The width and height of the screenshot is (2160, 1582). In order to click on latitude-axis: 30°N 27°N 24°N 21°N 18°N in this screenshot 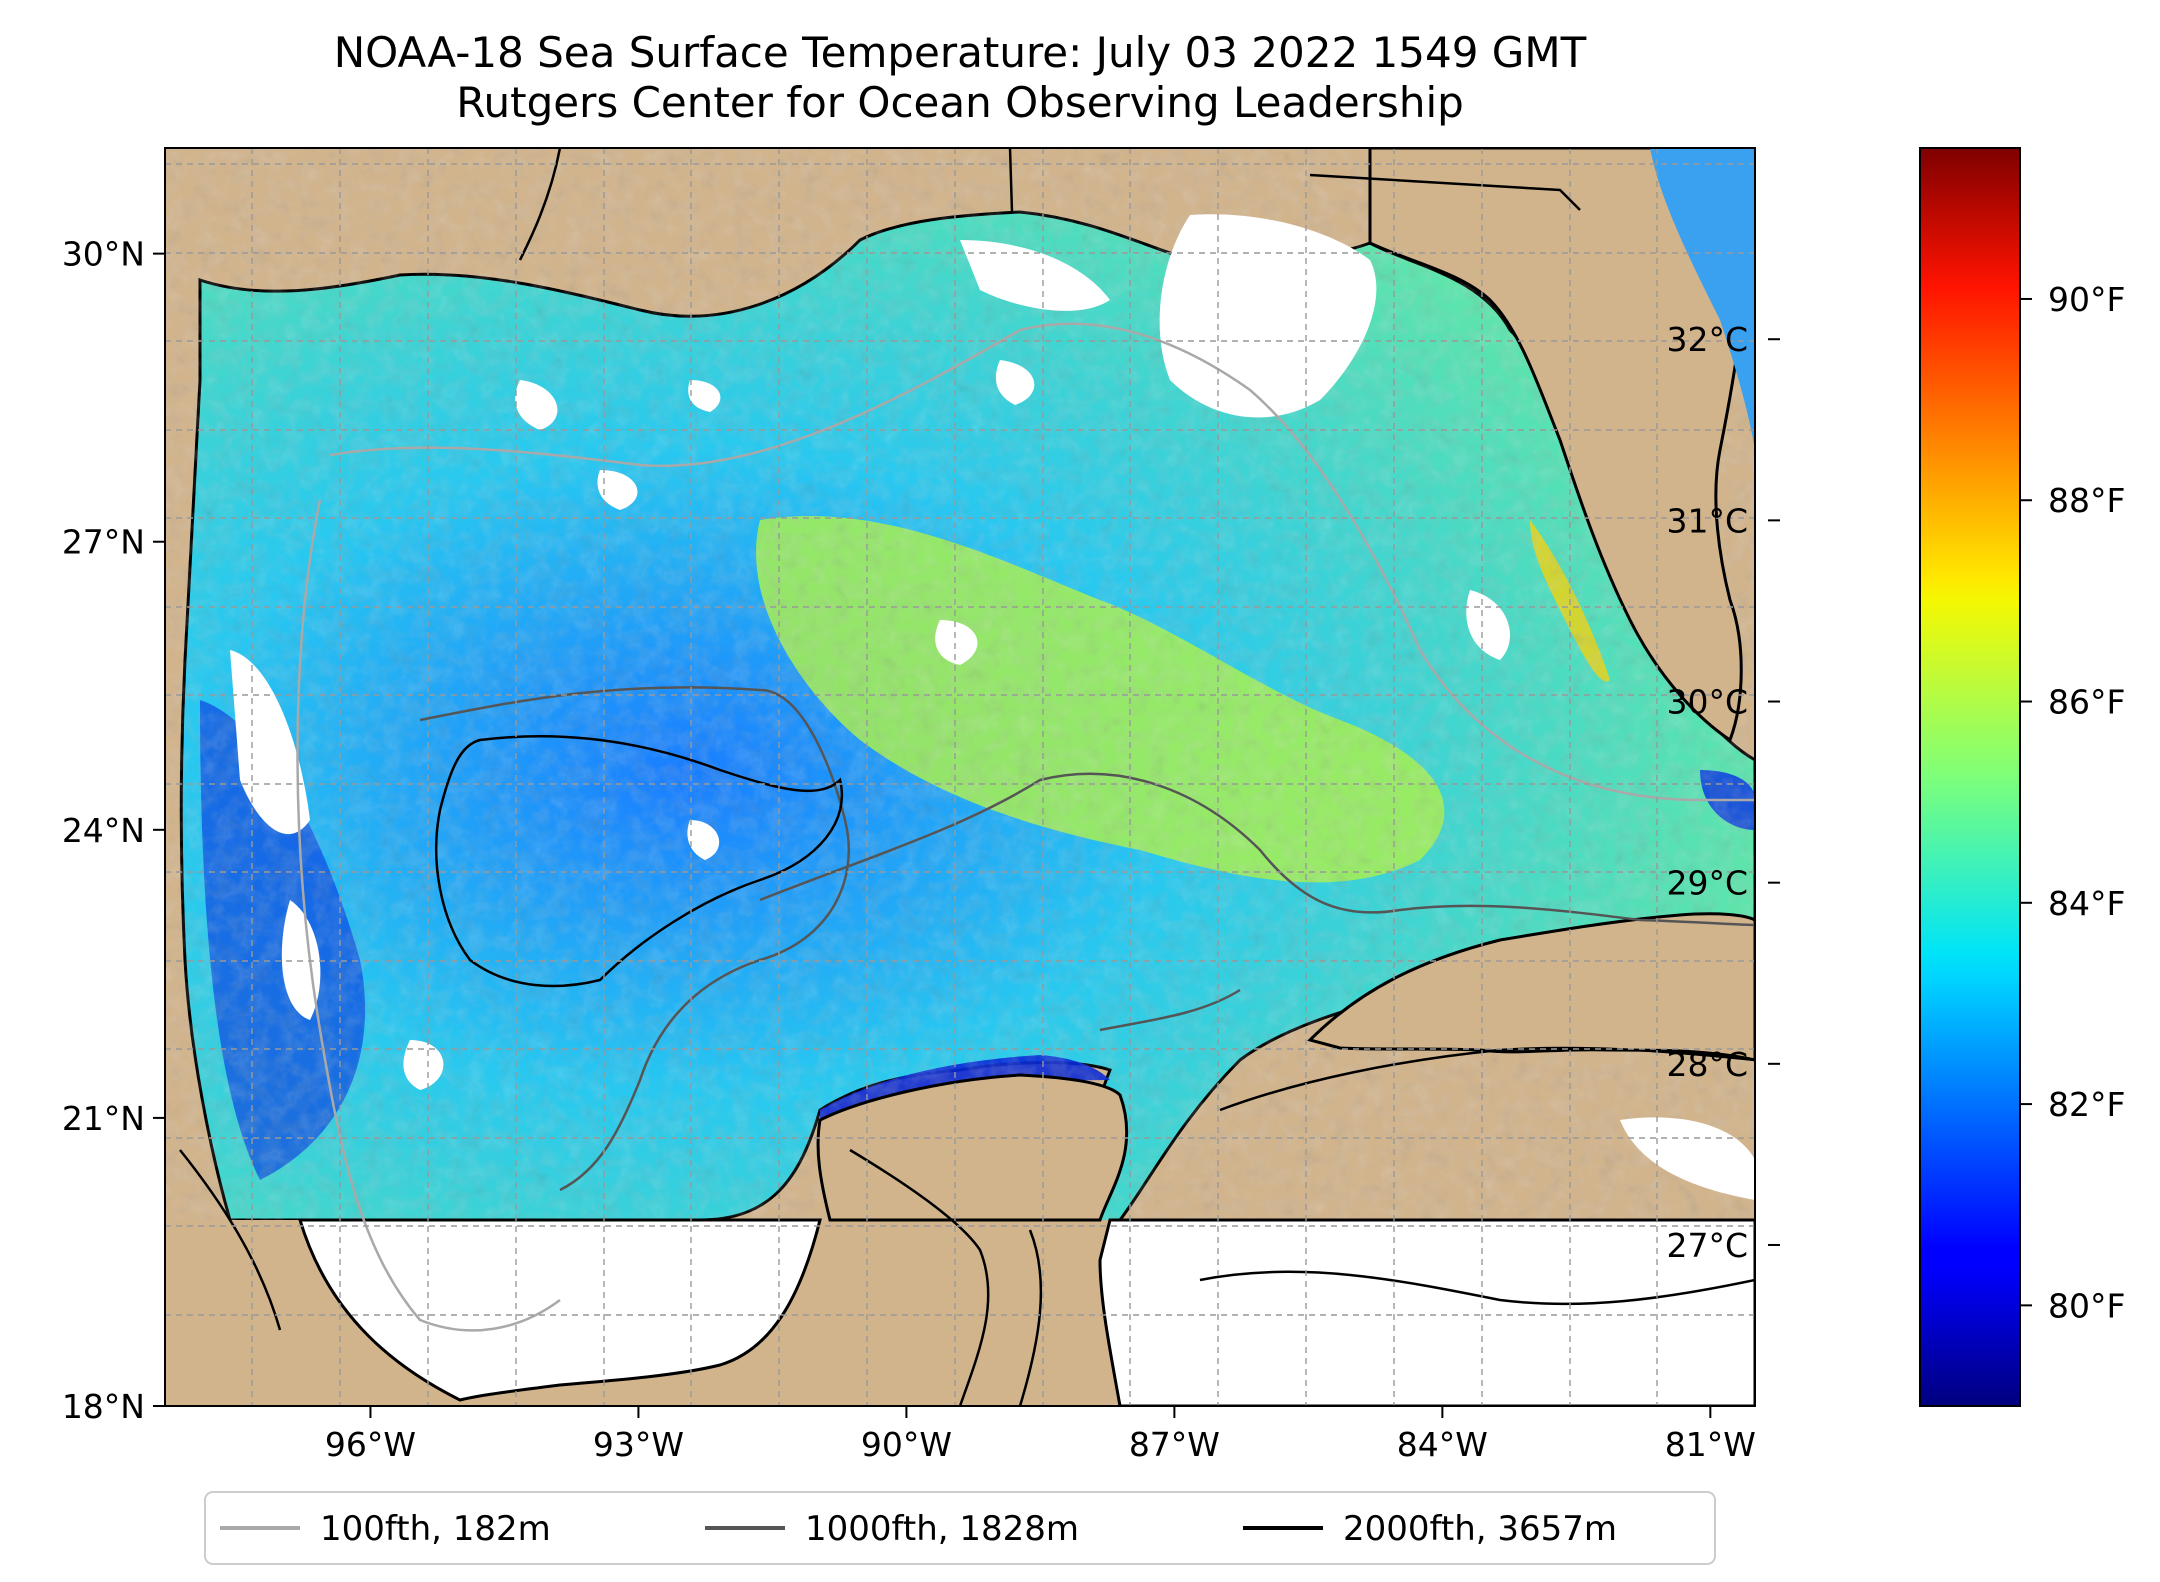, I will do `click(113, 830)`.